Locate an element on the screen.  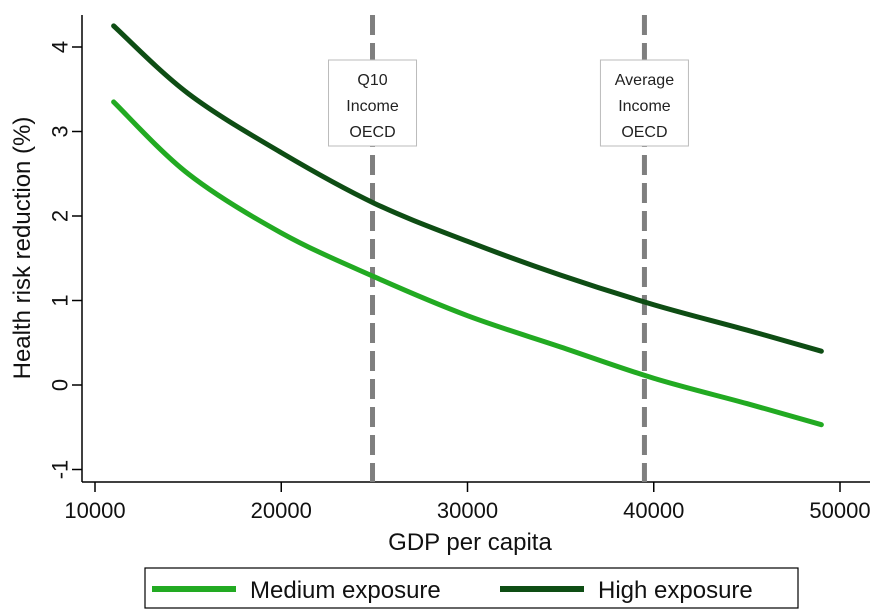
y-tick-label: 1 is located at coordinates (60, 300).